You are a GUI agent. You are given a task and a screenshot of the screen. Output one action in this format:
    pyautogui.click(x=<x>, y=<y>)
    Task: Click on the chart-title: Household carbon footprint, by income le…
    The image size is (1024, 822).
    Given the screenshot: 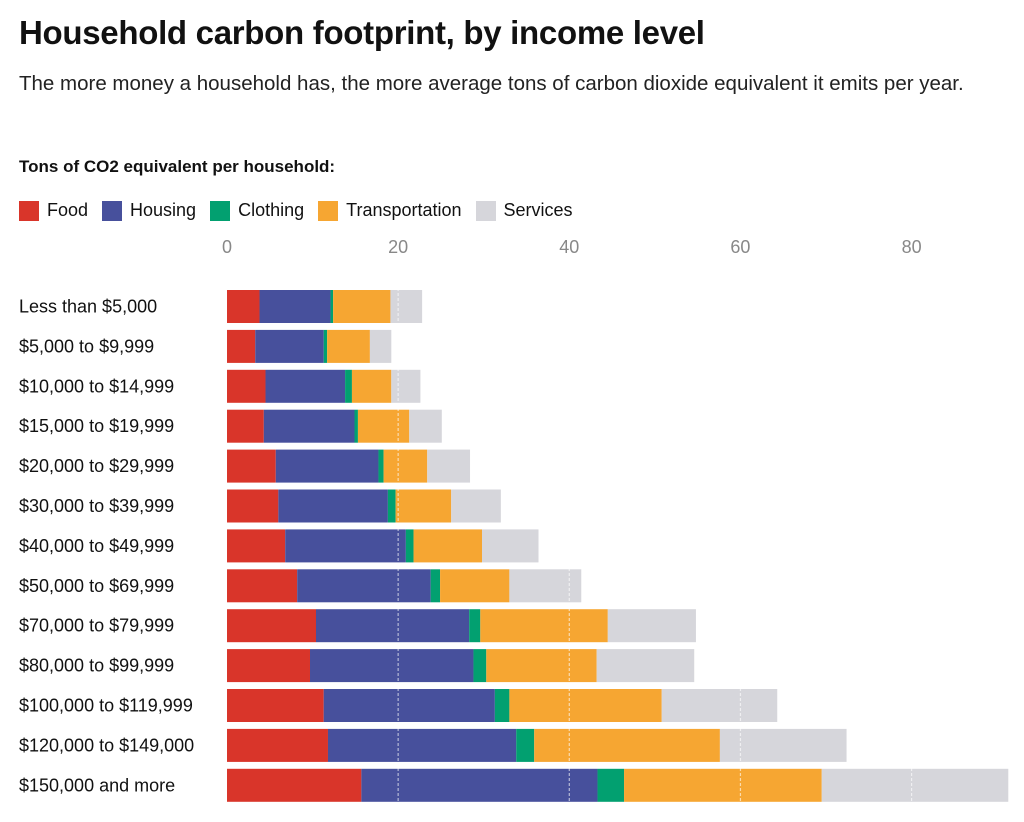 What is the action you would take?
    pyautogui.click(x=362, y=32)
    